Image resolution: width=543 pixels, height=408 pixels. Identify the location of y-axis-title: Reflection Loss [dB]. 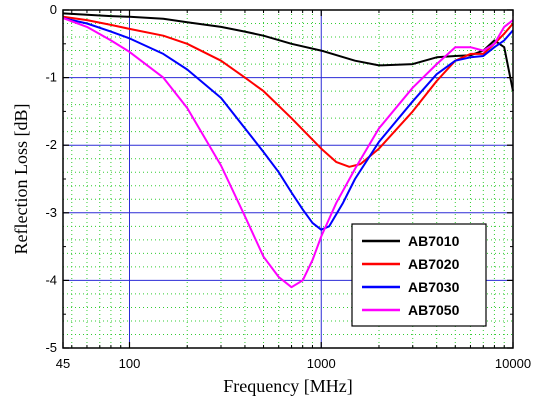
(21, 179).